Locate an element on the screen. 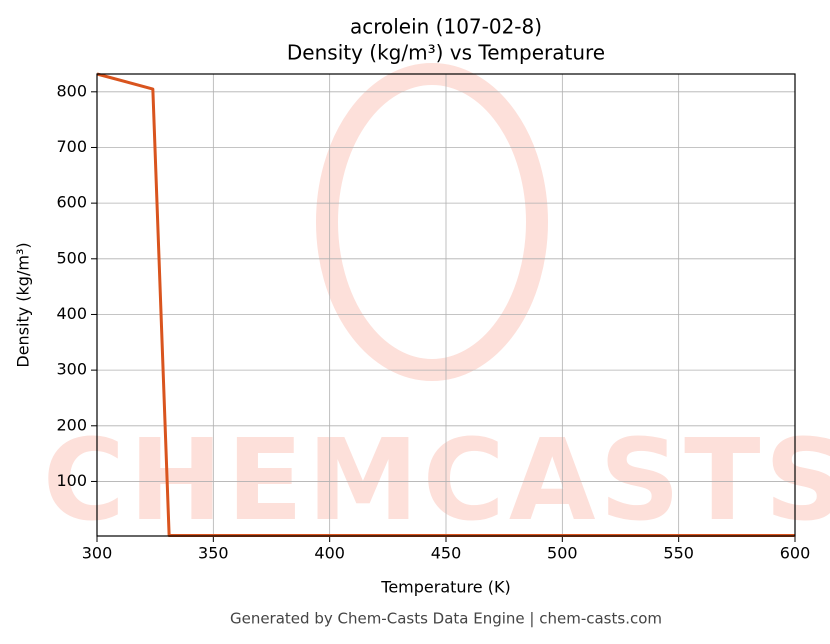 The width and height of the screenshot is (830, 644). chart-subtitle: Density (kg/m³) vs Temperature is located at coordinates (446, 53).